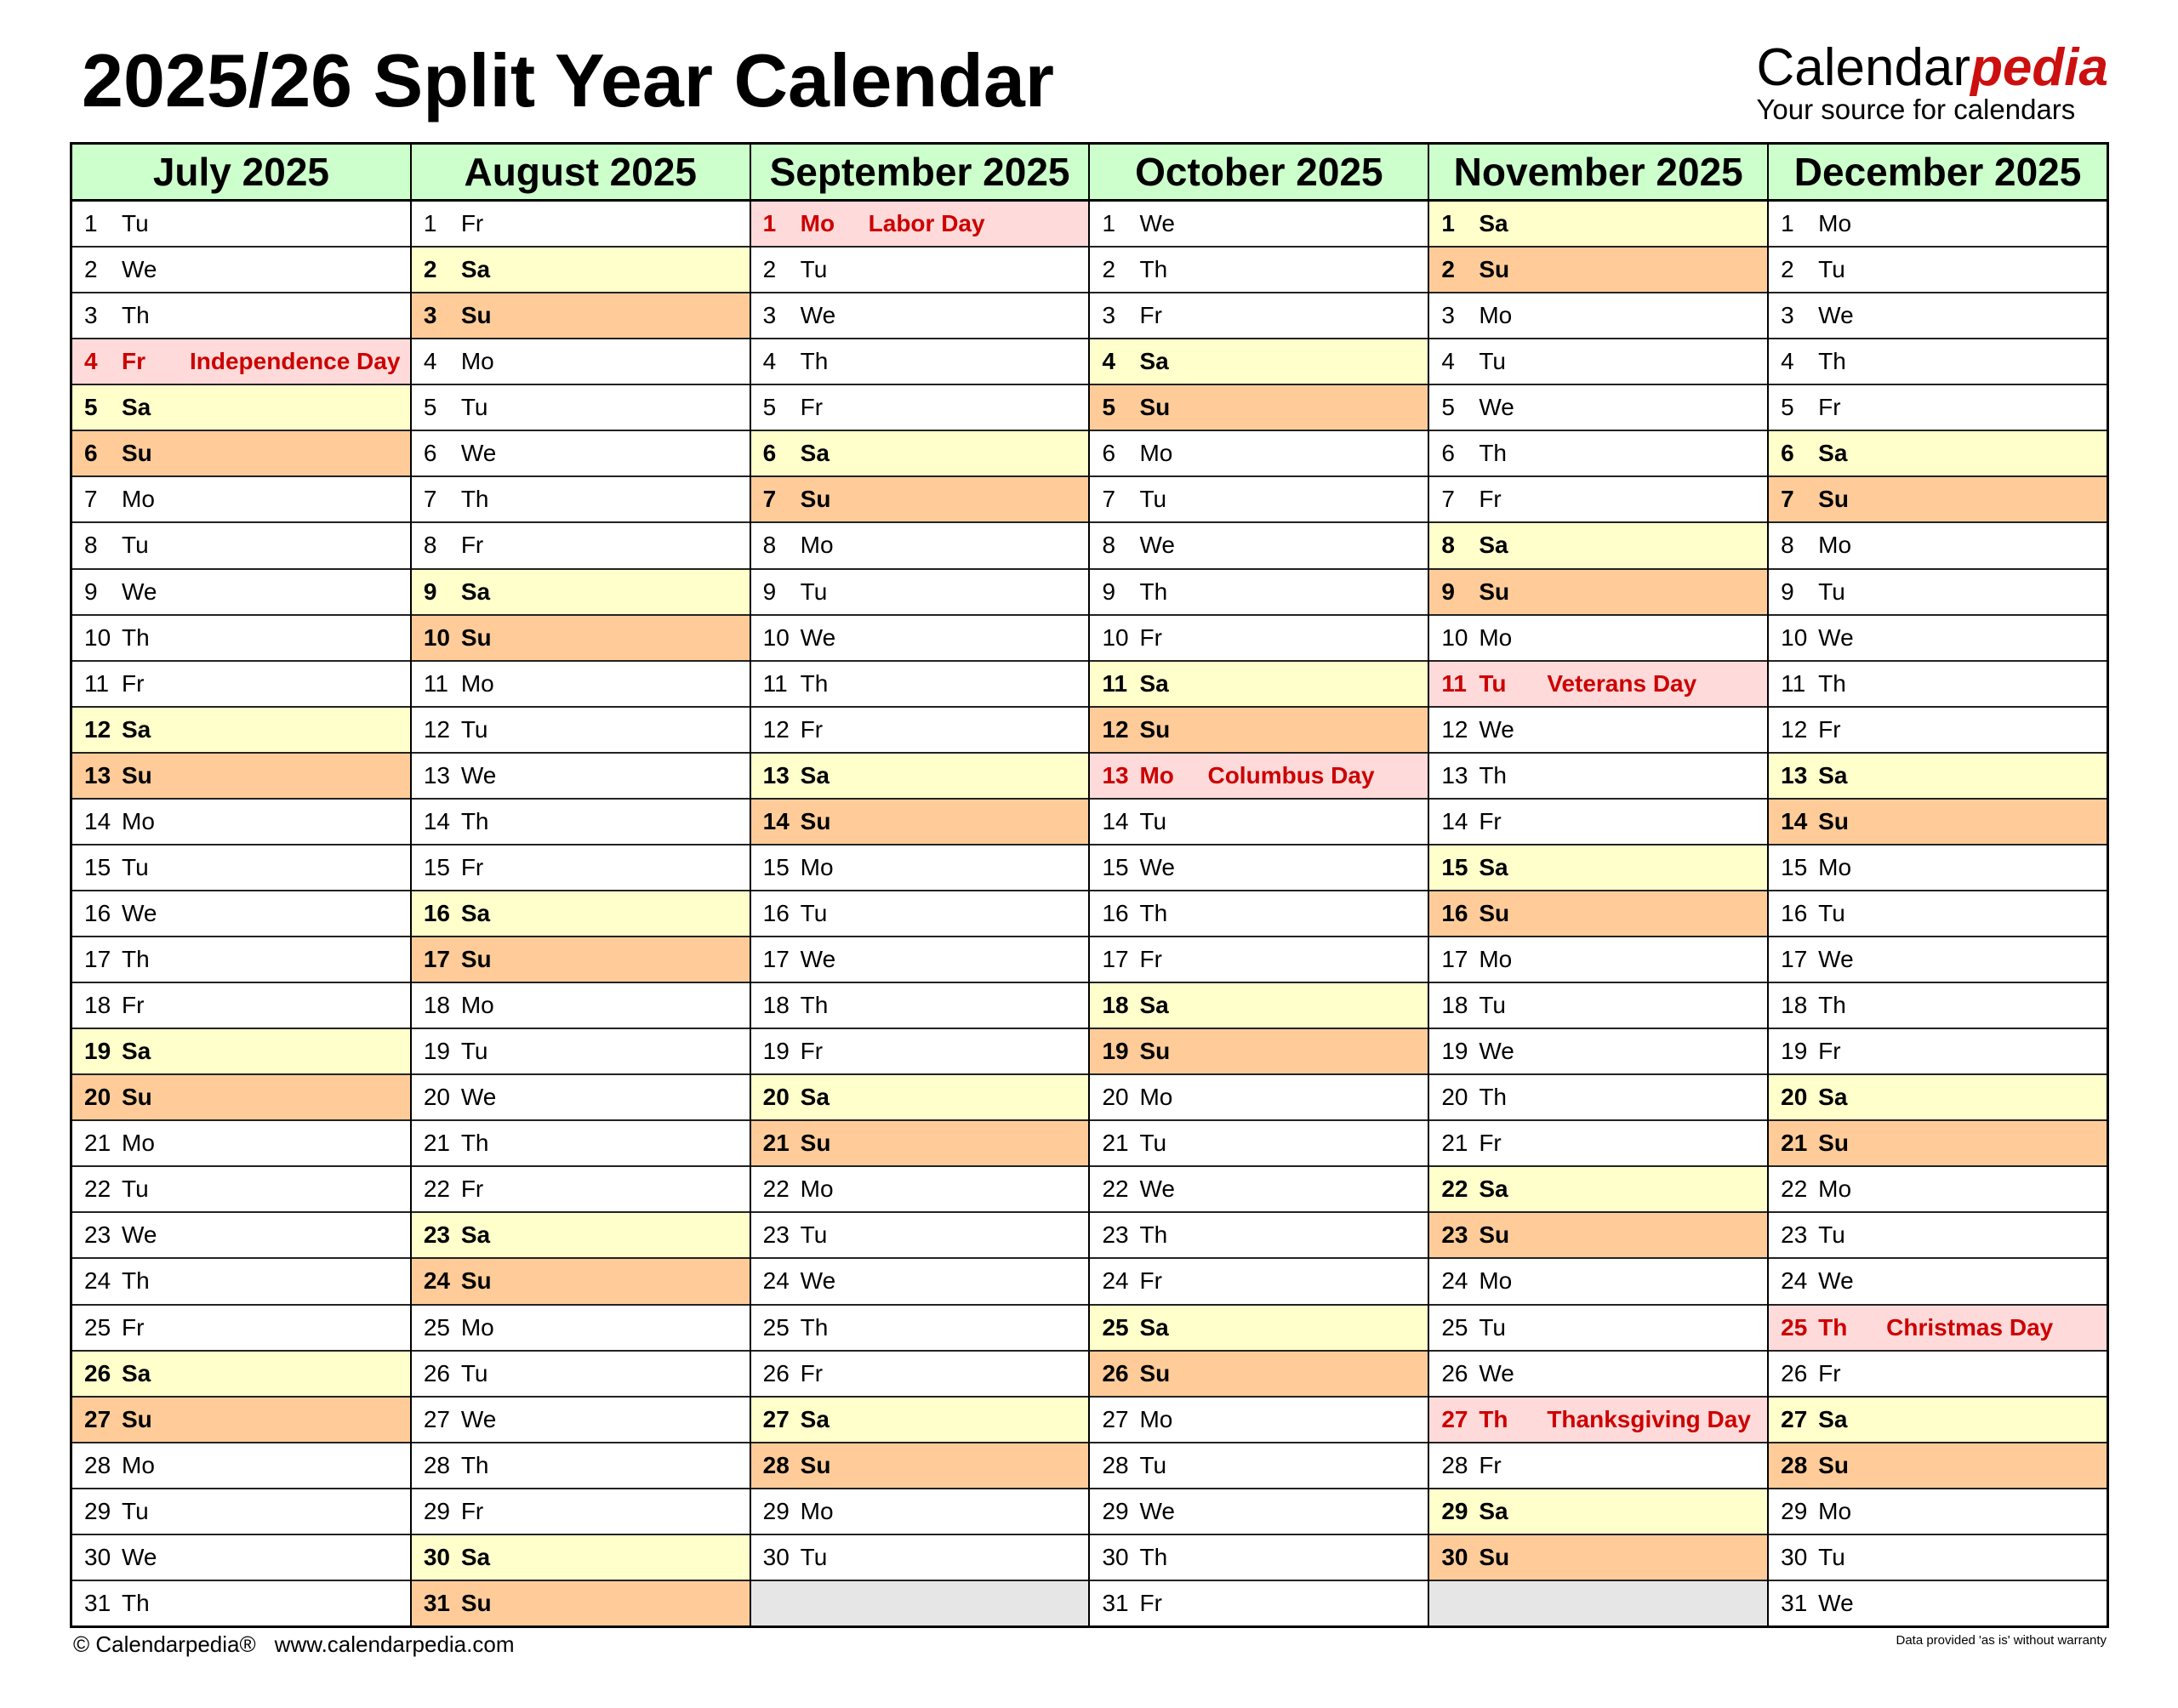 The image size is (2178, 1708). Describe the element at coordinates (919, 453) in the screenshot. I see `day-cell: 6 Sa` at that location.